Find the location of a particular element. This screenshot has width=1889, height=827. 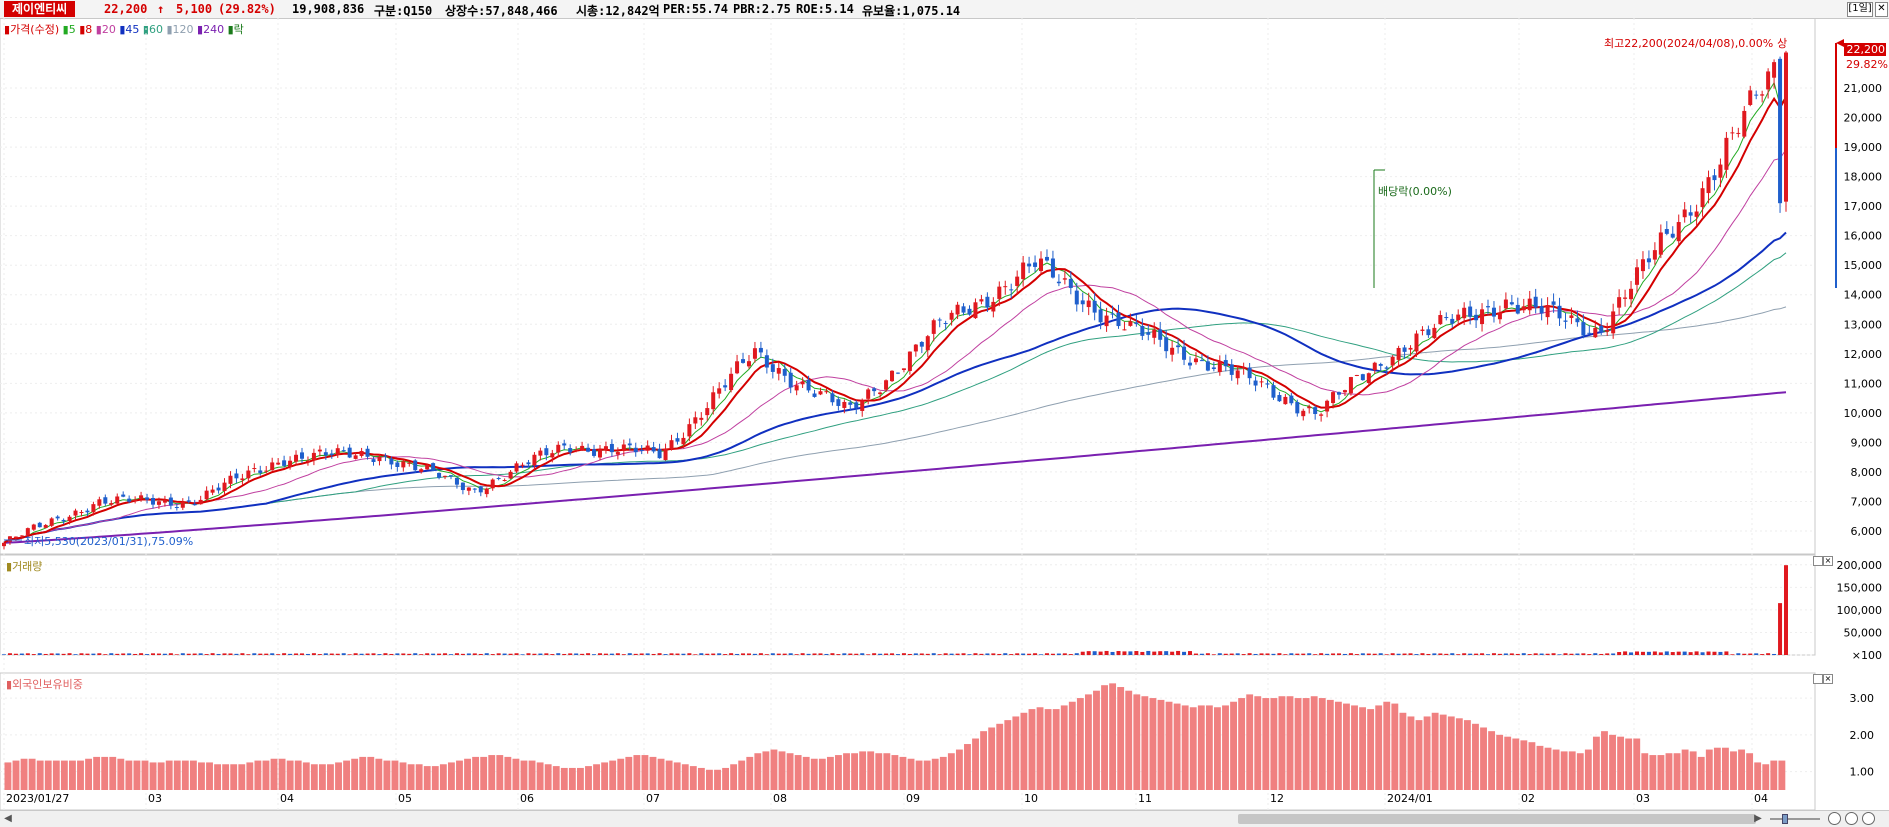

zoom-reset-icon is located at coordinates (1868, 818).